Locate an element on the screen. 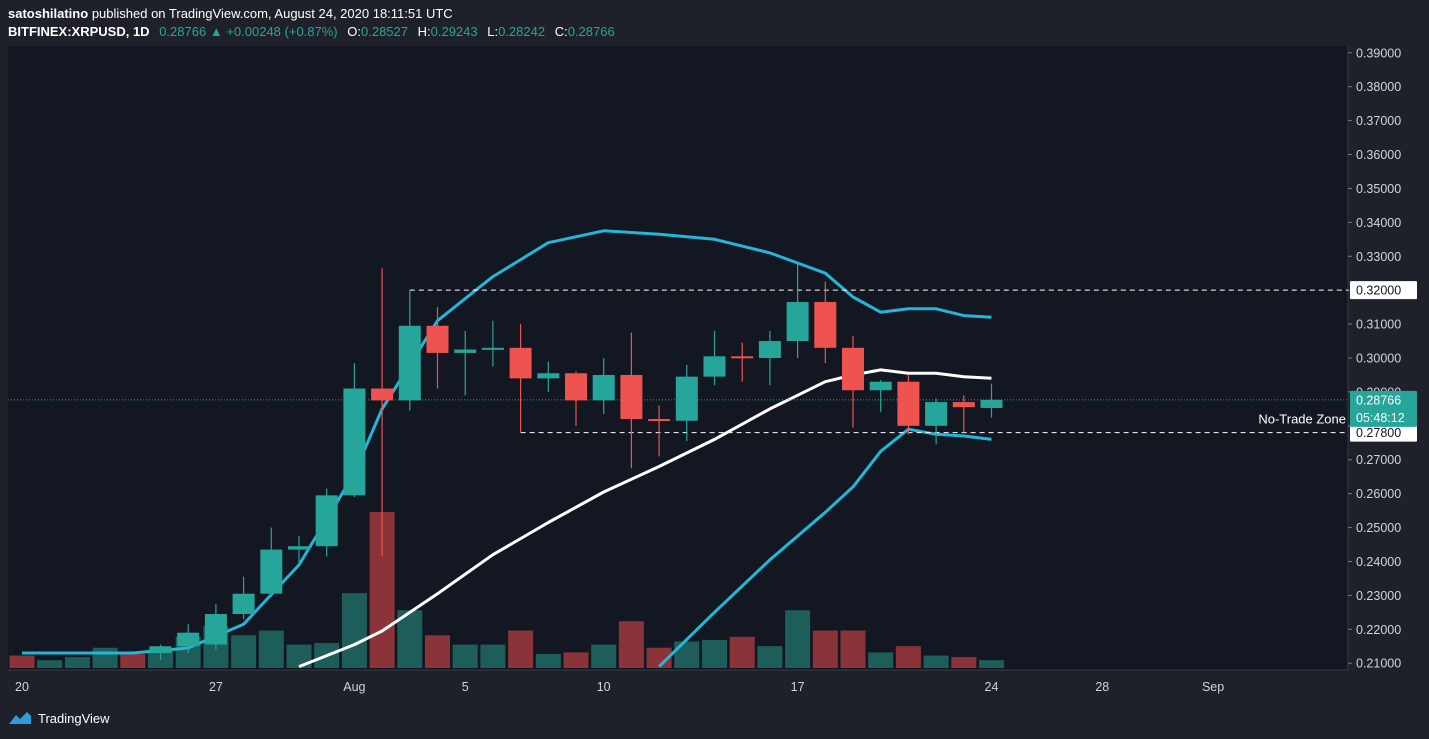  no-trade-zone-label: No-Trade Zone is located at coordinates (1302, 419).